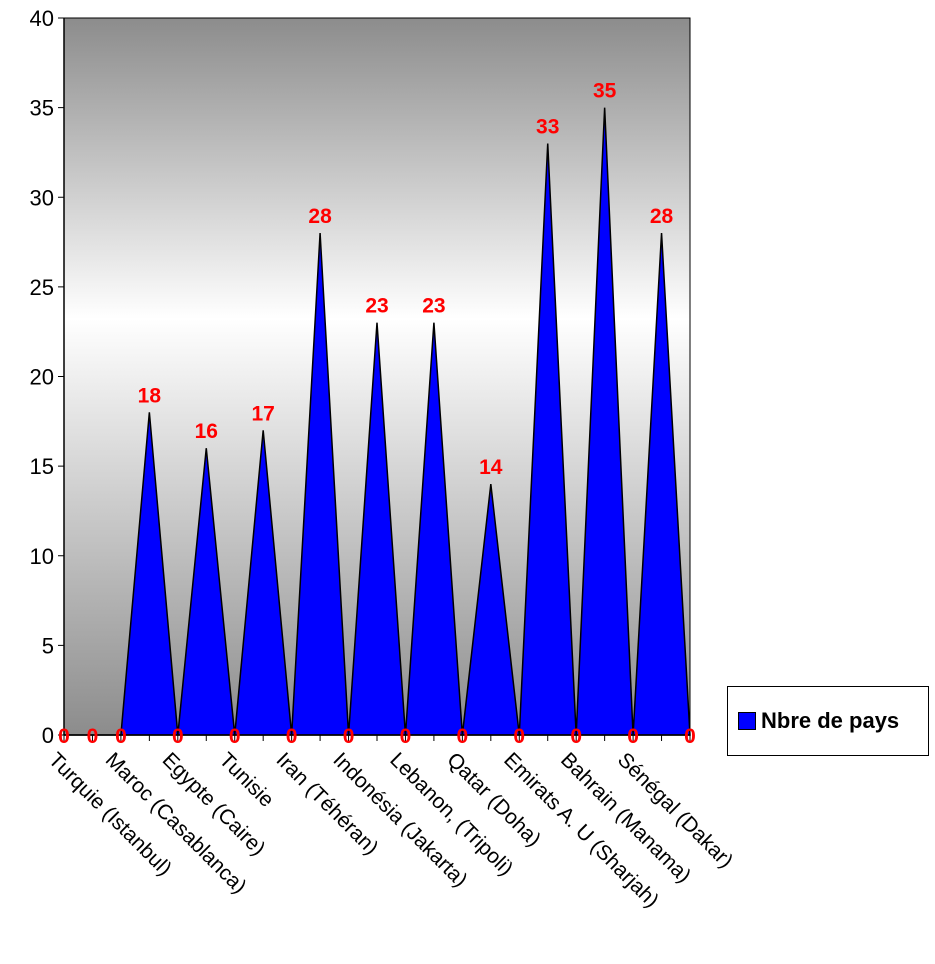 This screenshot has height=964, width=935. I want to click on y-tick-label: 25, so click(42, 287).